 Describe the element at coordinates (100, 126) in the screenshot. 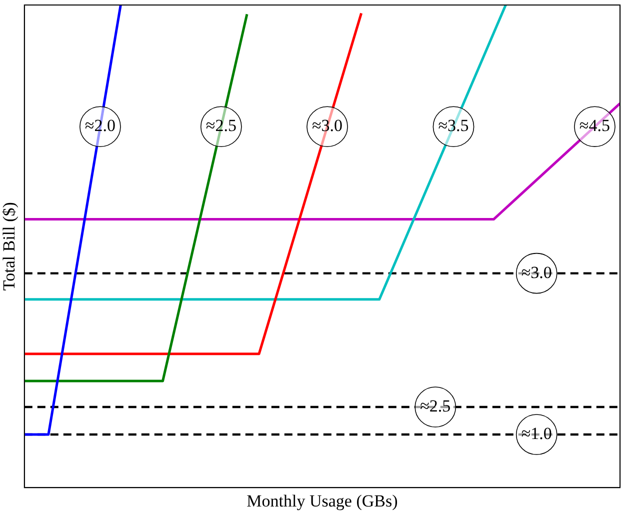

I see `annotation: ≈2.0` at that location.